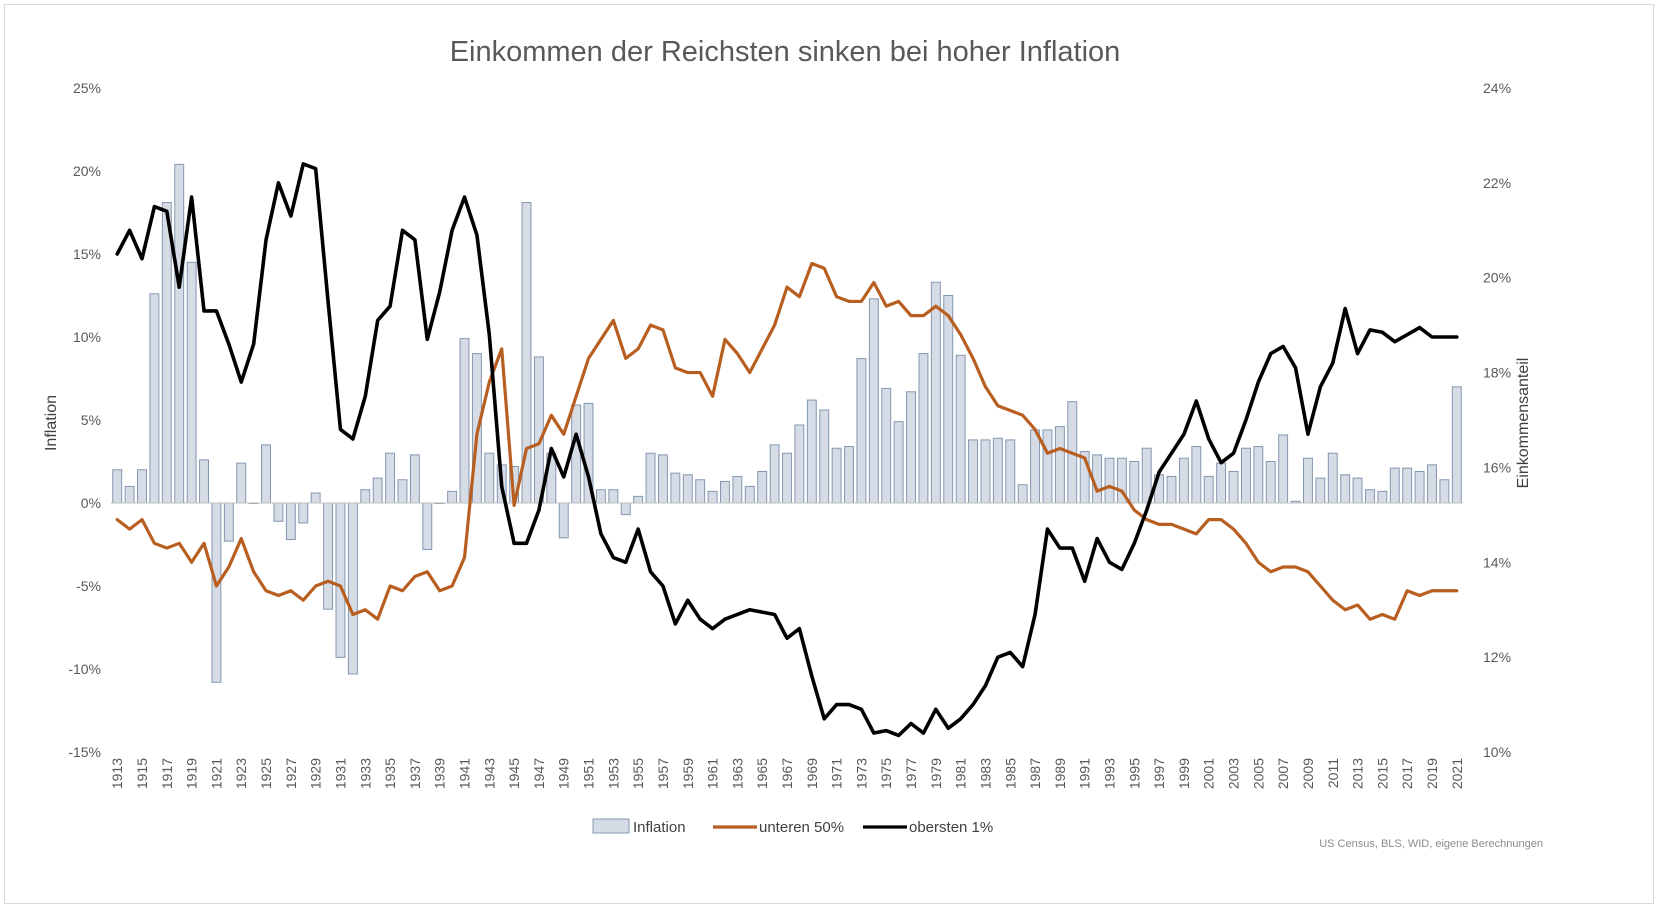 This screenshot has height=910, width=1660. I want to click on x-tick-label: 1967, so click(787, 773).